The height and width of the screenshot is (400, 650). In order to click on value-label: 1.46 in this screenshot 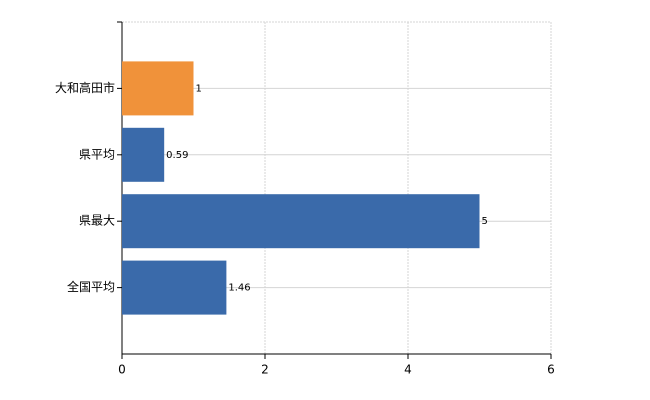, I will do `click(239, 288)`.